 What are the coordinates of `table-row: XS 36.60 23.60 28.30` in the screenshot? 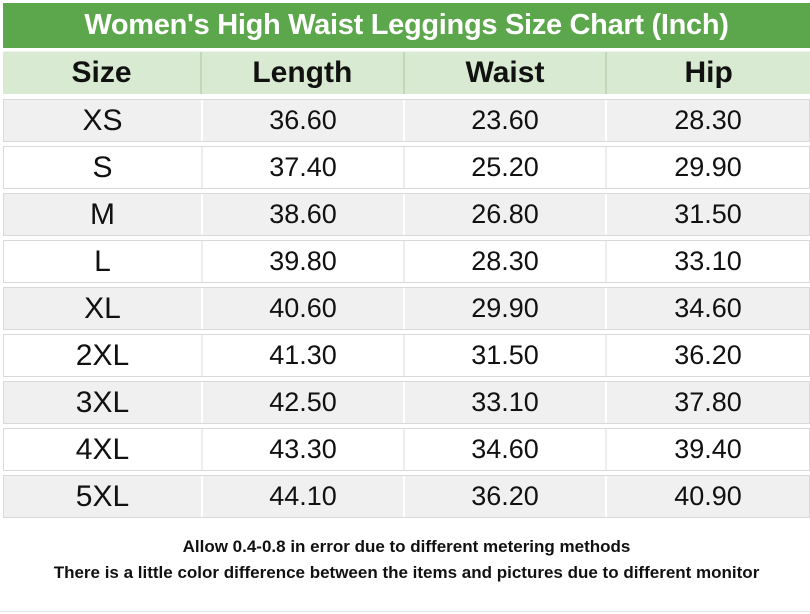 It's located at (406, 120).